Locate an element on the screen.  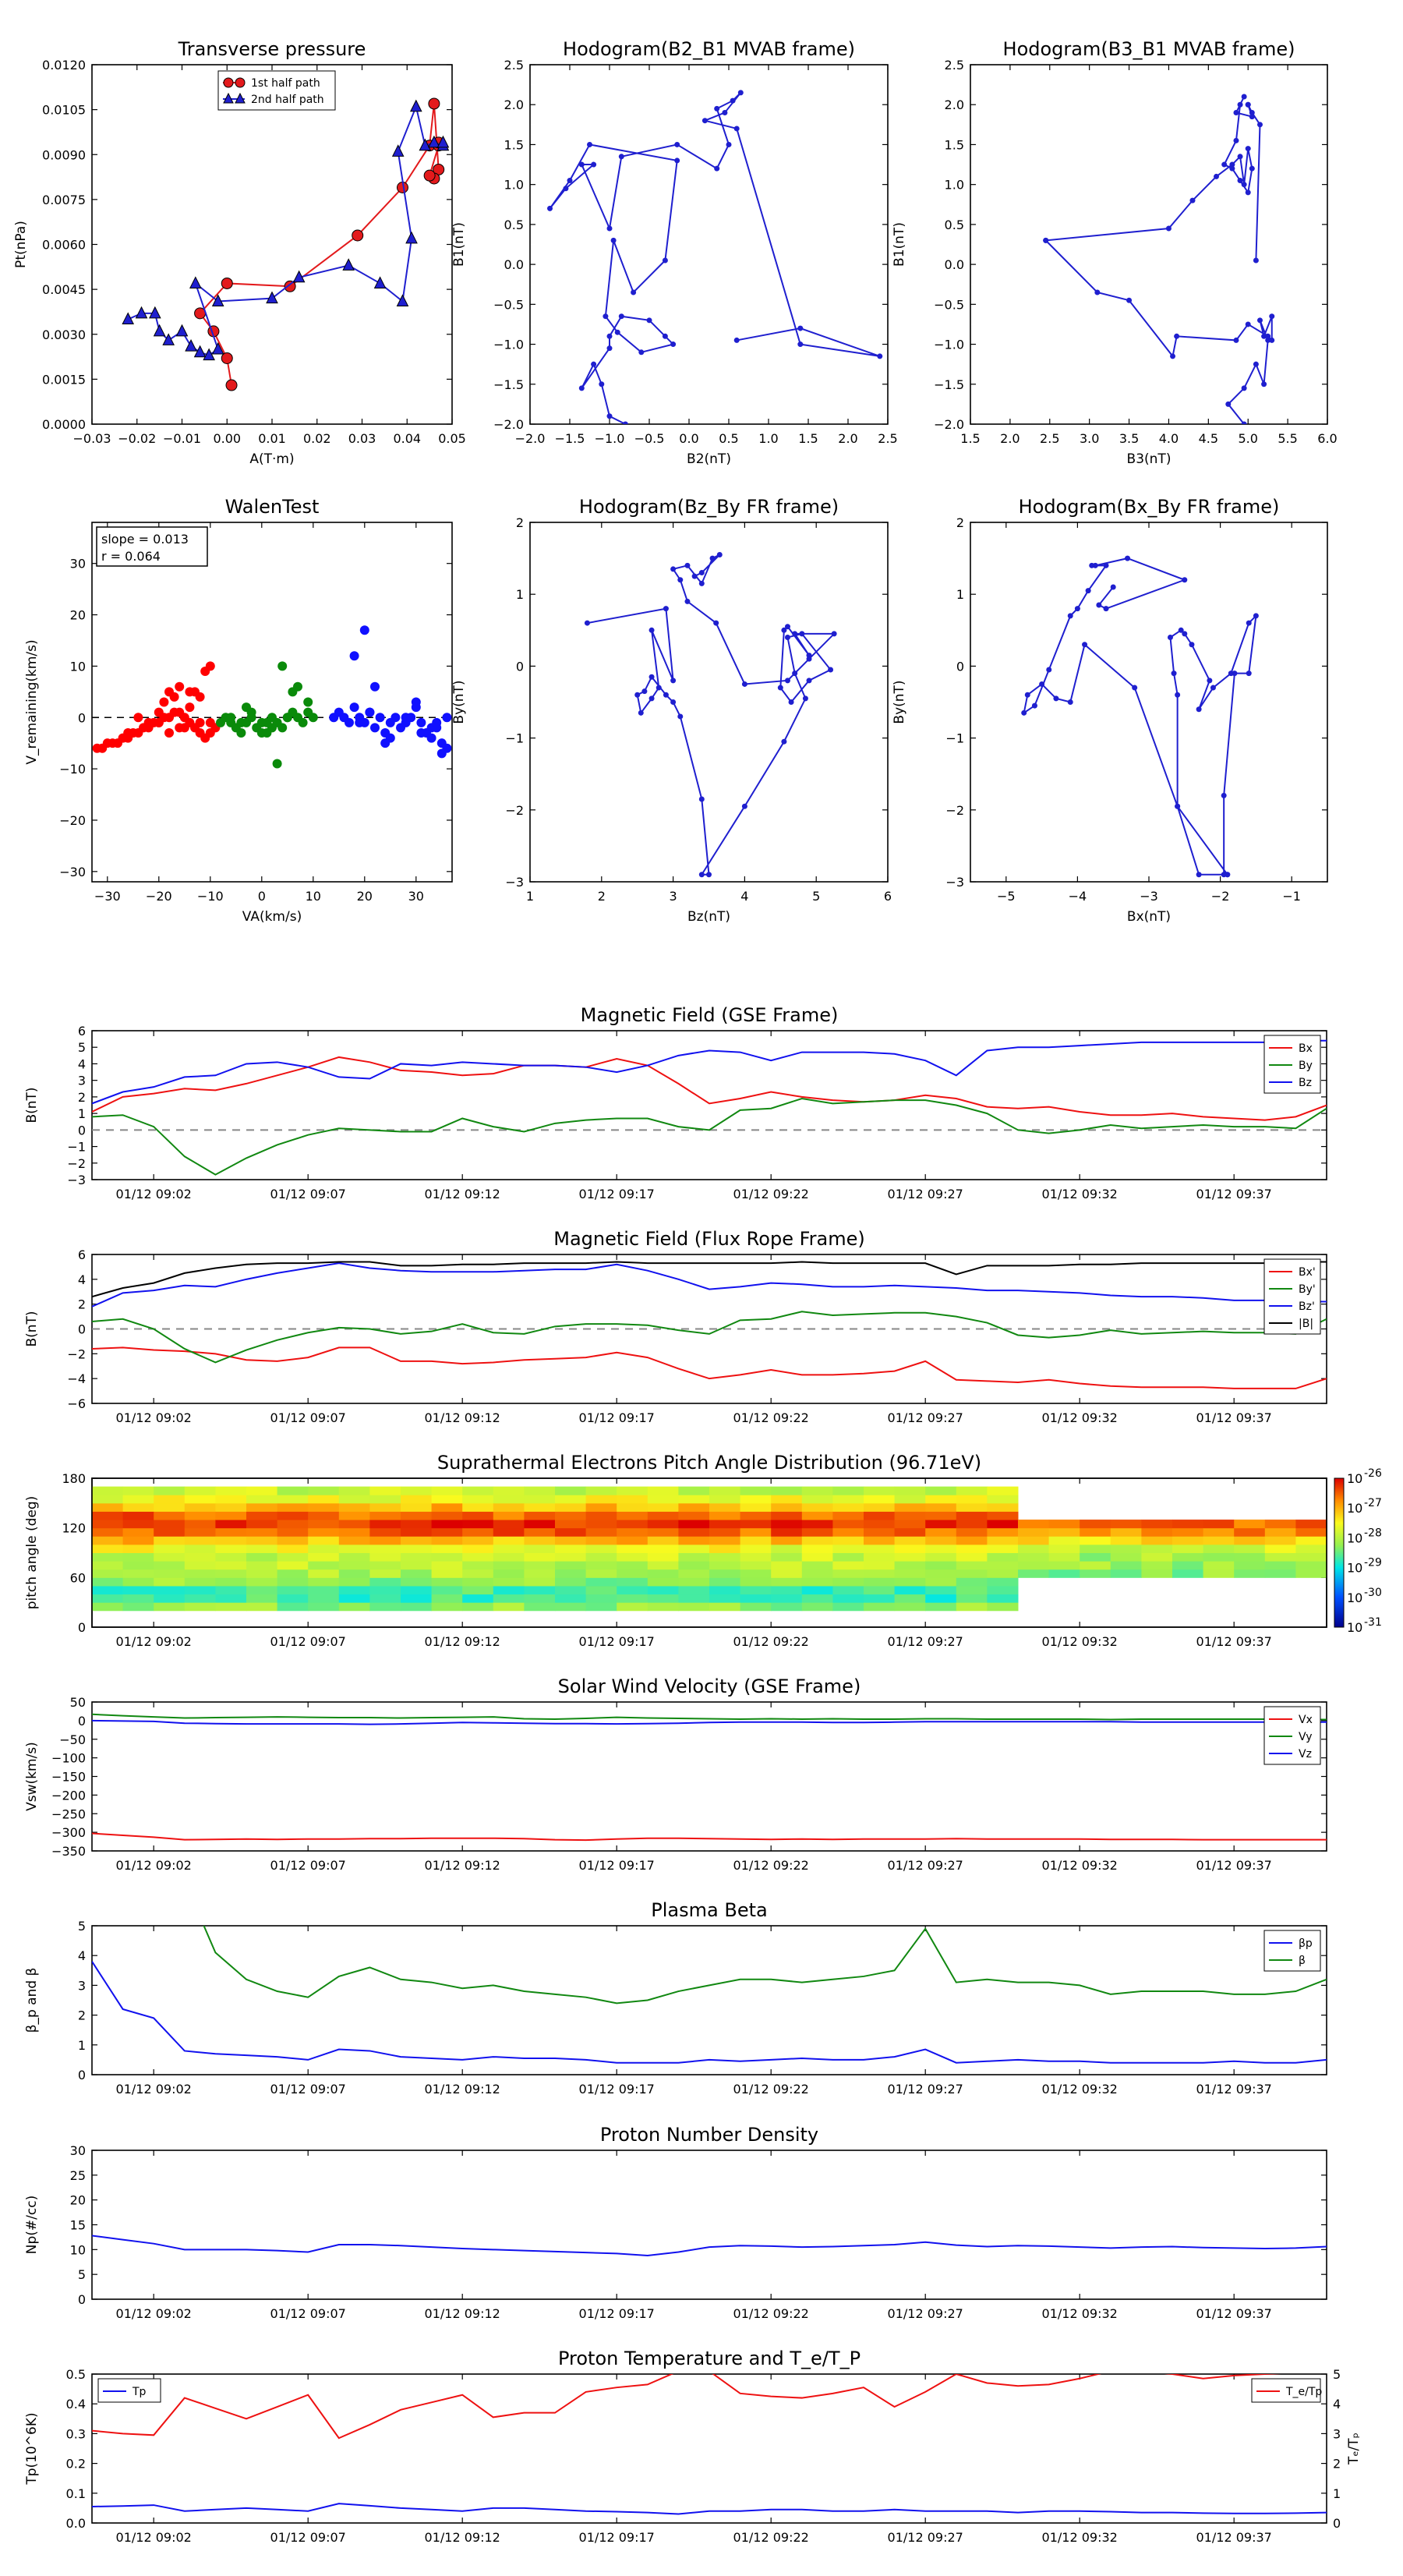
scatter-point is located at coordinates (159, 722).